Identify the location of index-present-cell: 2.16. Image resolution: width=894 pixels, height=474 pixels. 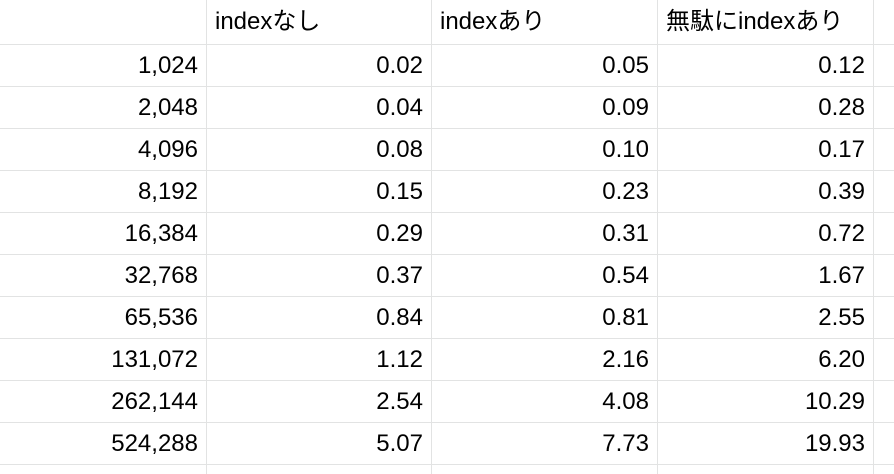
(545, 359).